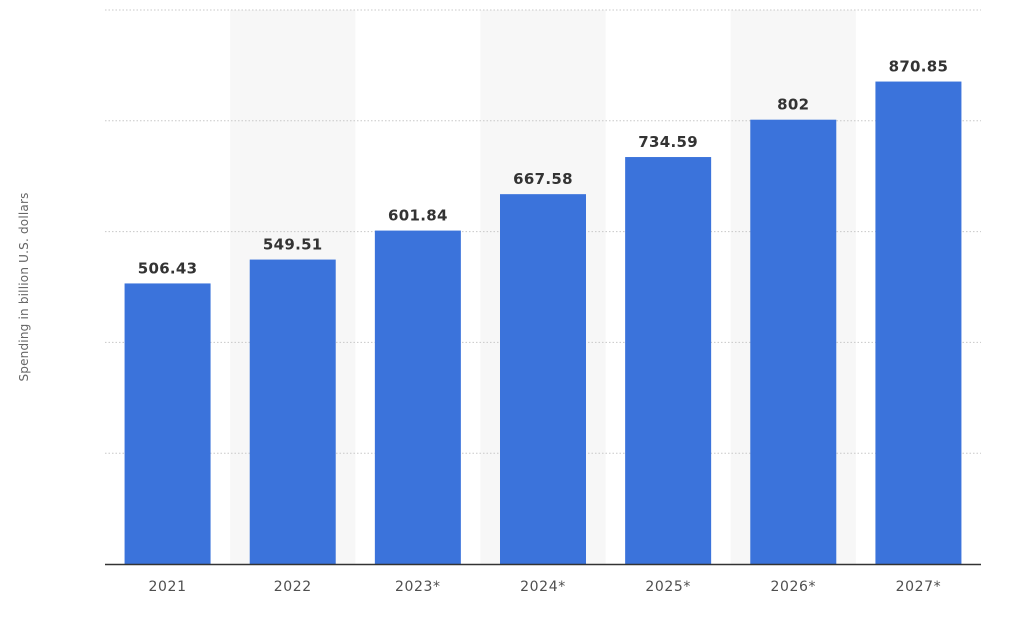 This screenshot has height=631, width=1024. I want to click on x-tick-label: 2027*, so click(919, 587).